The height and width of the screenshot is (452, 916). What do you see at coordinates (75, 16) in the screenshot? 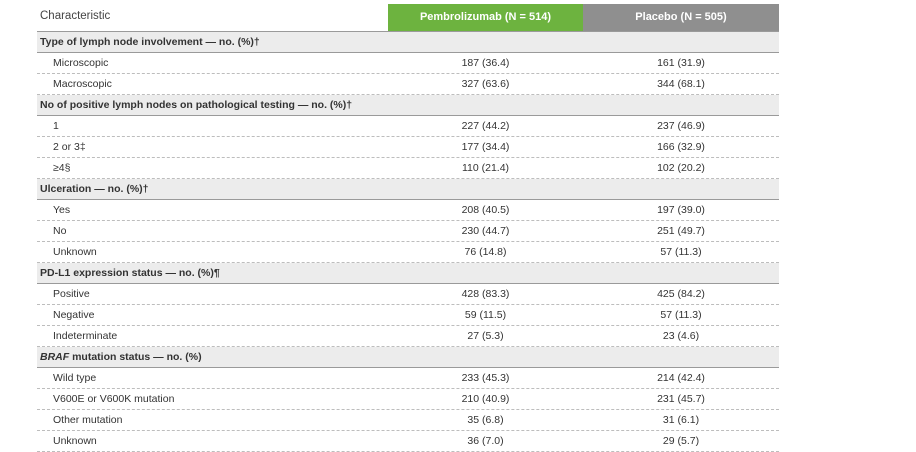
I see `characteristic-header: Characteristic` at bounding box center [75, 16].